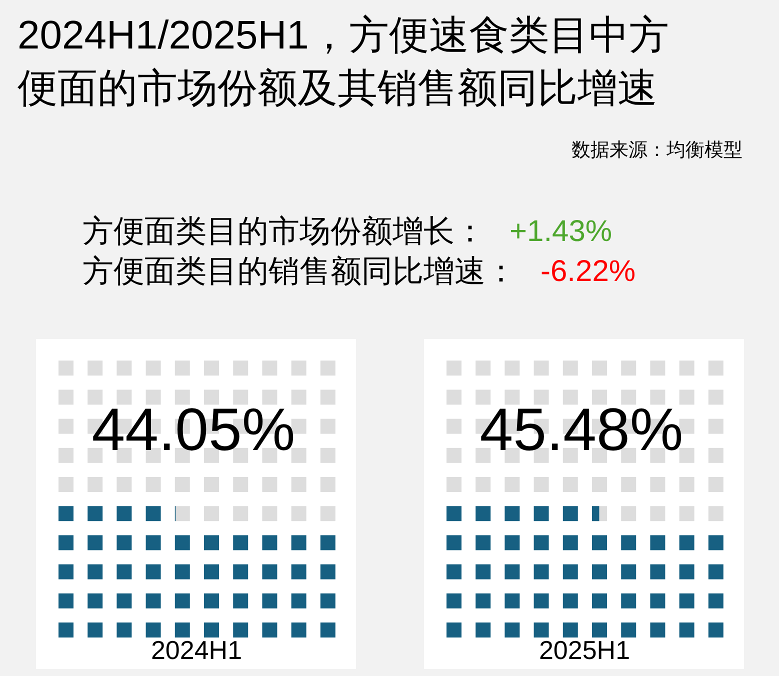 The width and height of the screenshot is (779, 676). Describe the element at coordinates (584, 649) in the screenshot. I see `category-label: 2025H1` at that location.